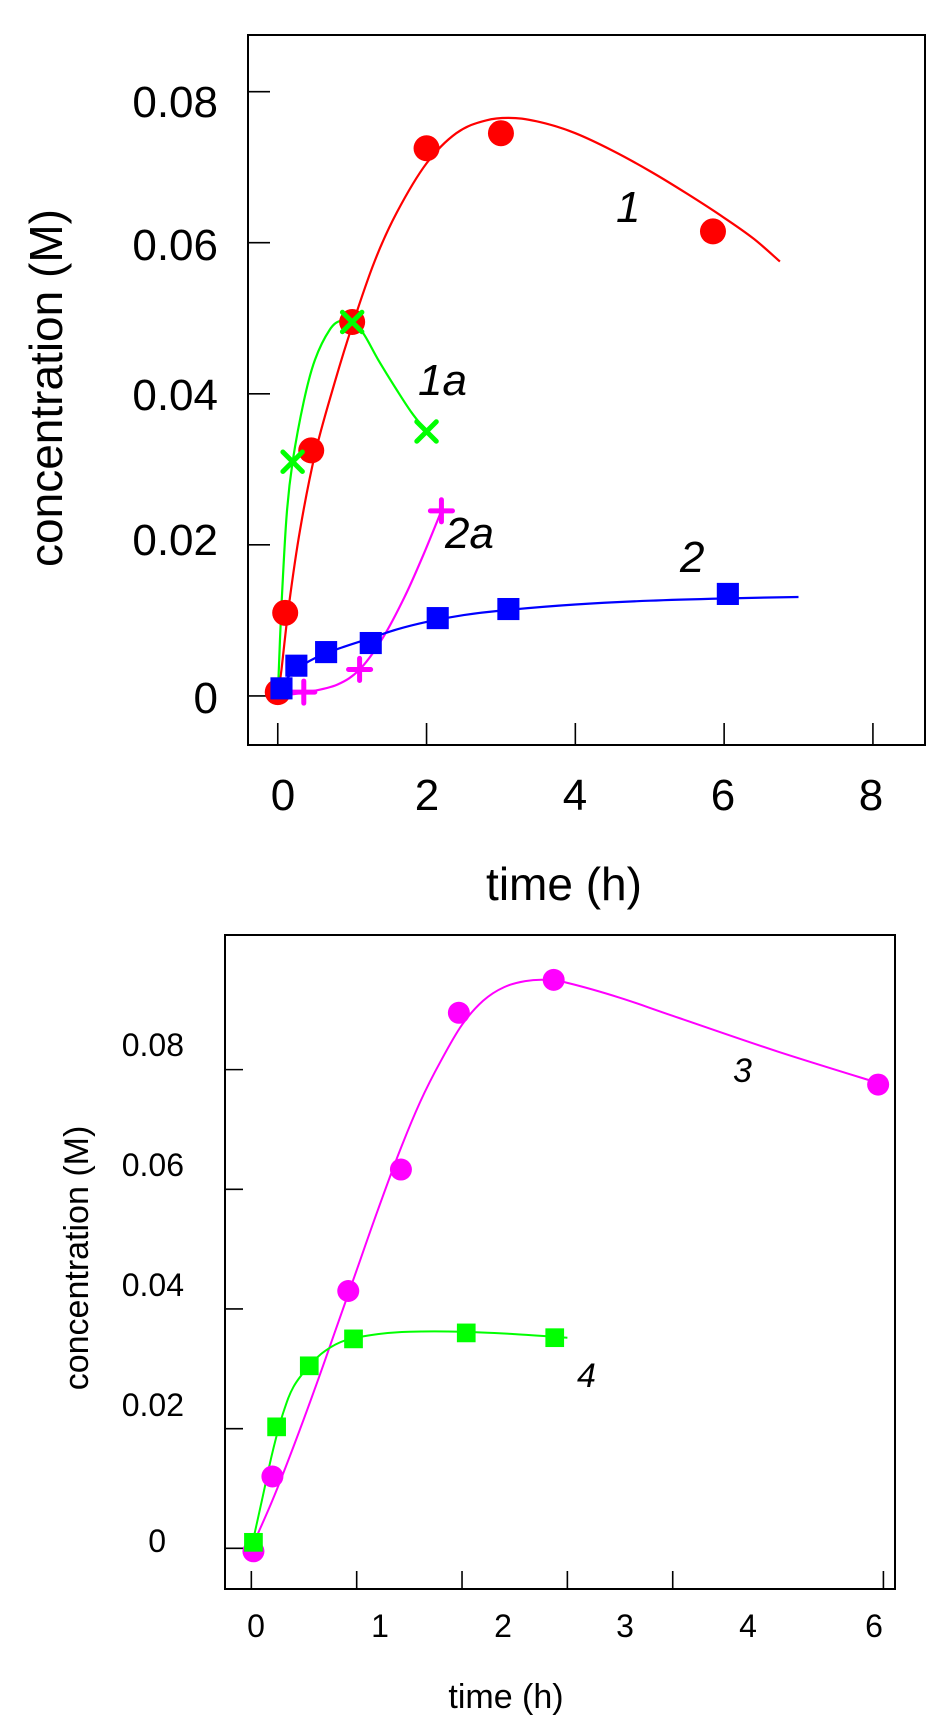 The height and width of the screenshot is (1736, 949). Describe the element at coordinates (742, 1071) in the screenshot. I see `series-label-3: 3` at that location.